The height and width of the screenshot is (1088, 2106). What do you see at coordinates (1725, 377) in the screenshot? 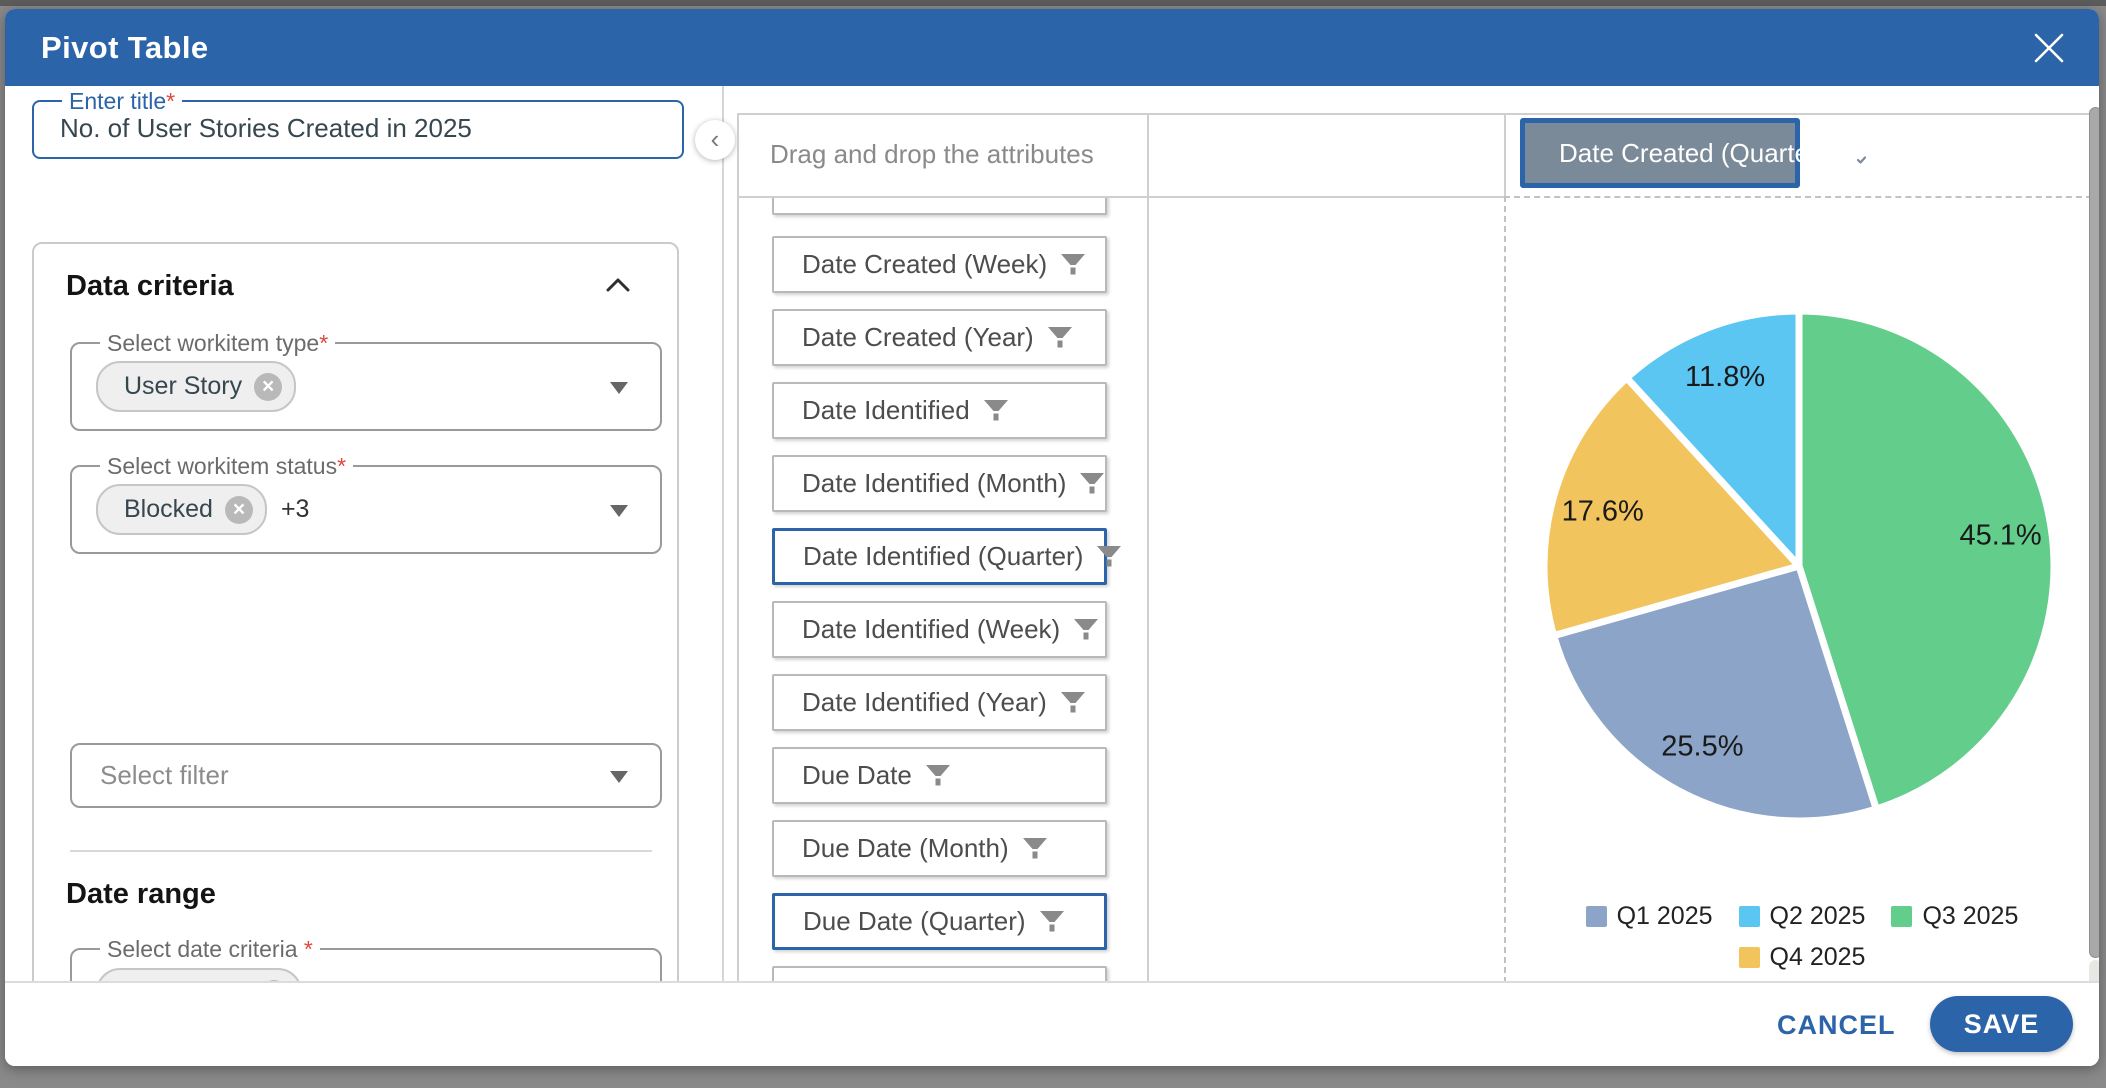
I see `pie-slice-value-label: 11.8%` at bounding box center [1725, 377].